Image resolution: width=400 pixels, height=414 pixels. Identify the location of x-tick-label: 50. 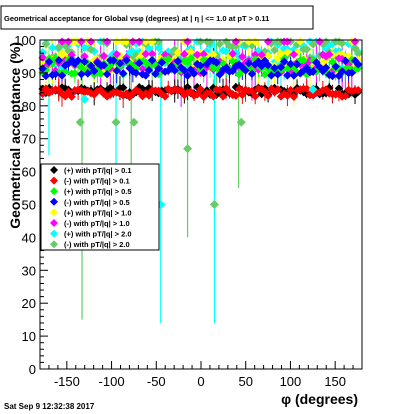
(245, 381).